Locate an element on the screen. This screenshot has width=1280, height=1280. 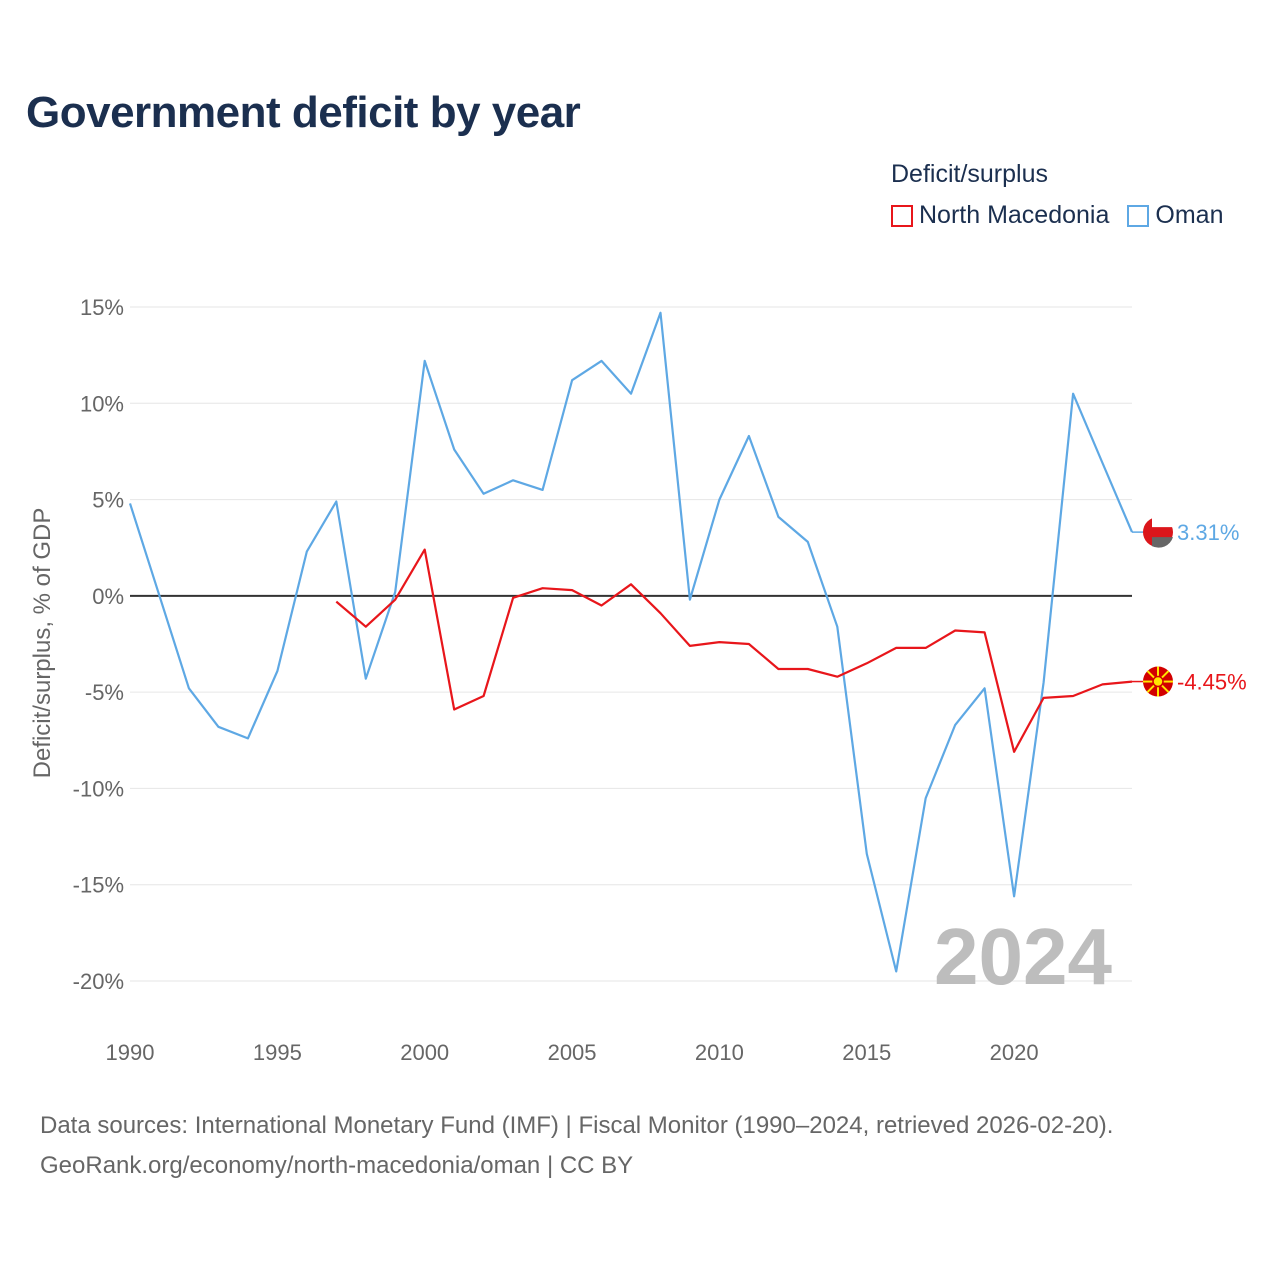
legend-item-north-macedonia: North Macedonia is located at coordinates (1000, 215).